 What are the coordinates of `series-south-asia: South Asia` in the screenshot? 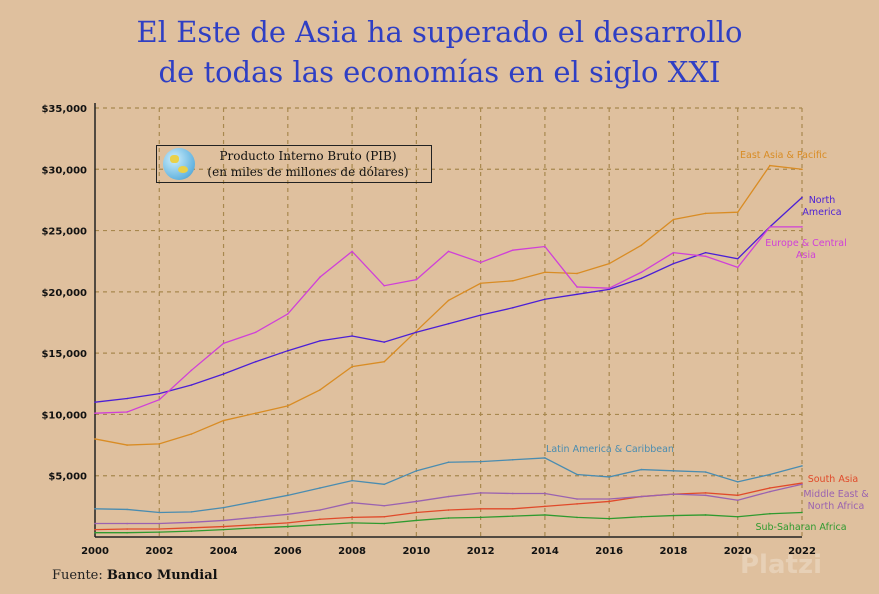 It's located at (476, 502).